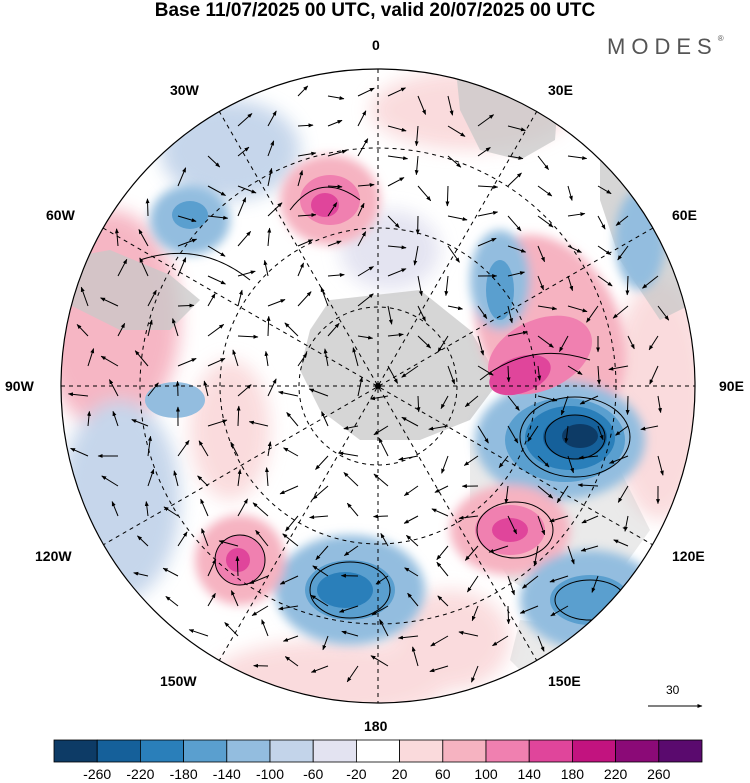 The width and height of the screenshot is (750, 783). What do you see at coordinates (688, 556) in the screenshot?
I see `lon-label-120e: 120E` at bounding box center [688, 556].